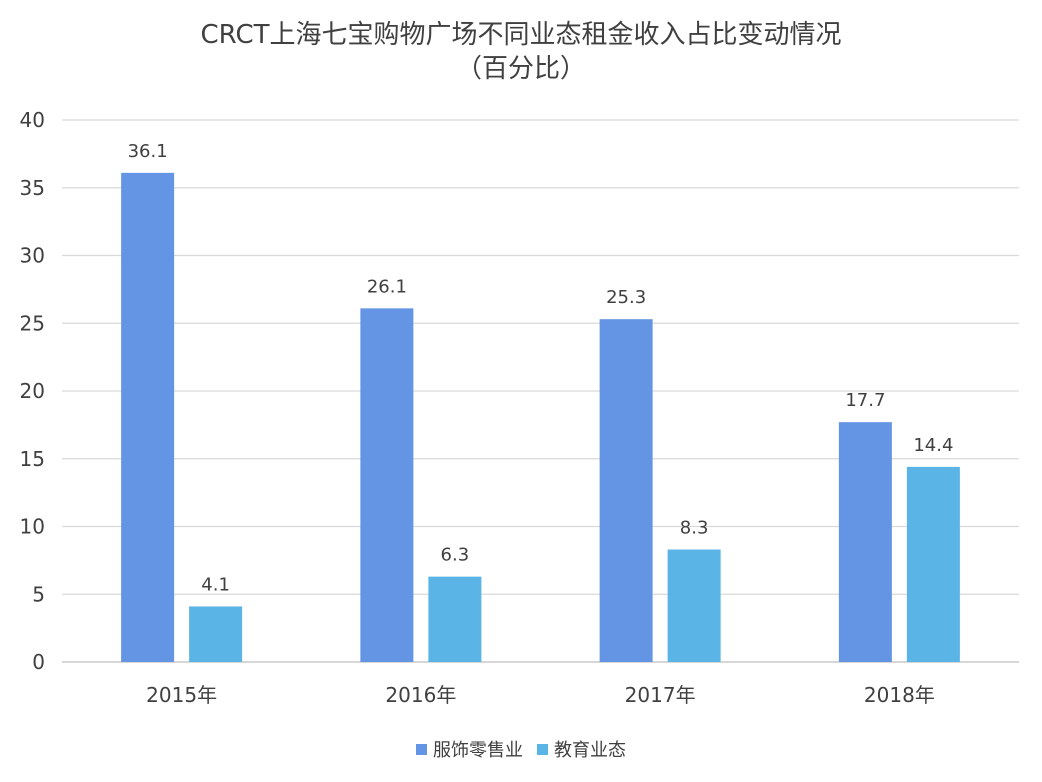 The height and width of the screenshot is (782, 1042). I want to click on legend-item-education: 教育业态, so click(581, 749).